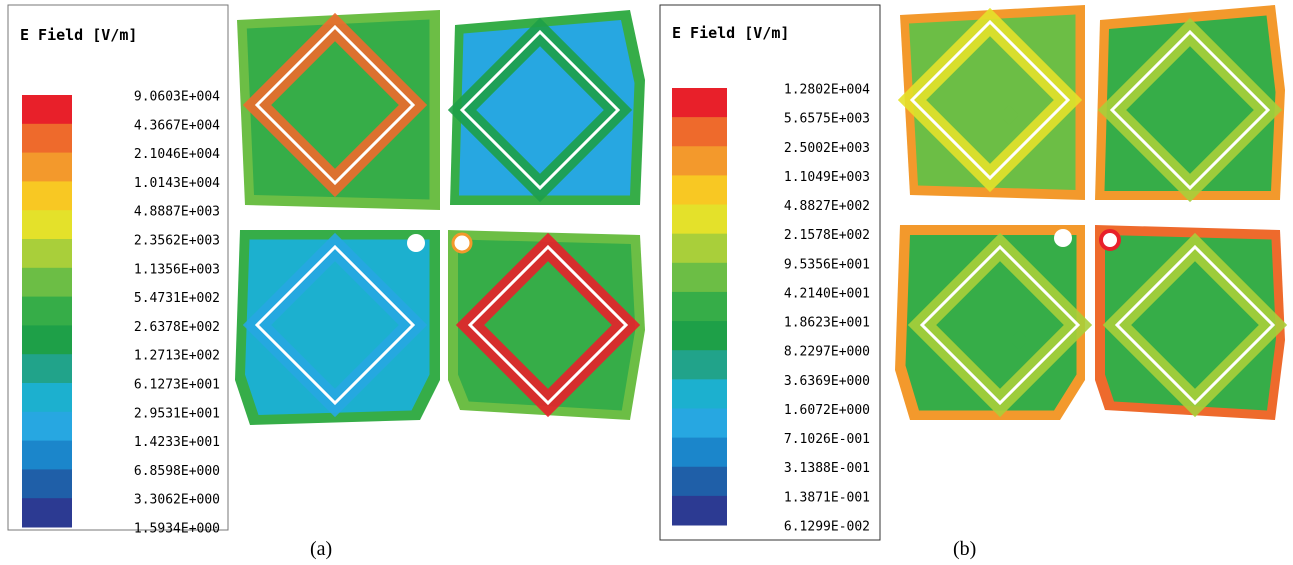 The height and width of the screenshot is (565, 1293). I want to click on legend-label: 2.6378E+002, so click(177, 327).